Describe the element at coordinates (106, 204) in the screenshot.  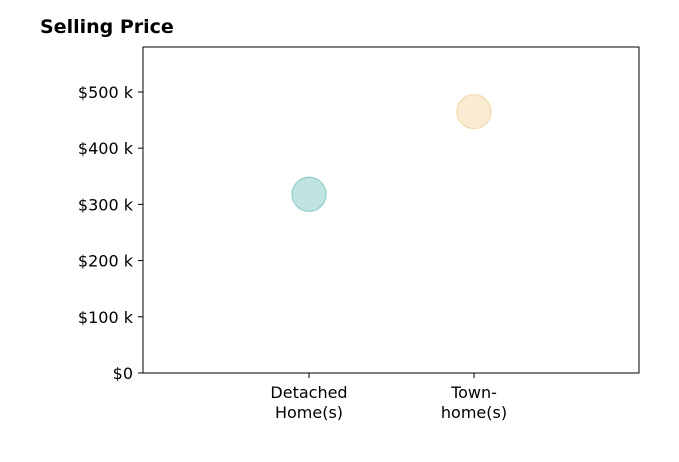
I see `y-tick-label: $300 k` at that location.